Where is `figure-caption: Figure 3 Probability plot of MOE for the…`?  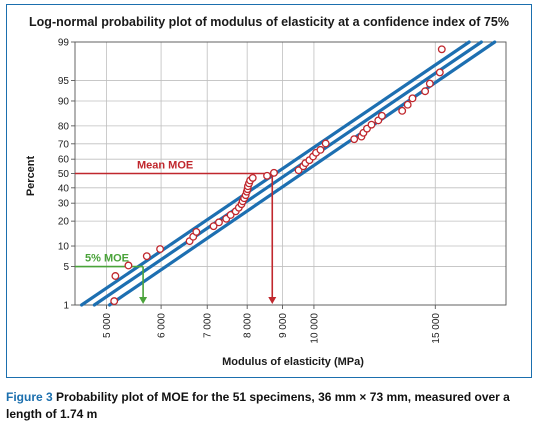
figure-caption: Figure 3 Probability plot of MOE for the… is located at coordinates (269, 406).